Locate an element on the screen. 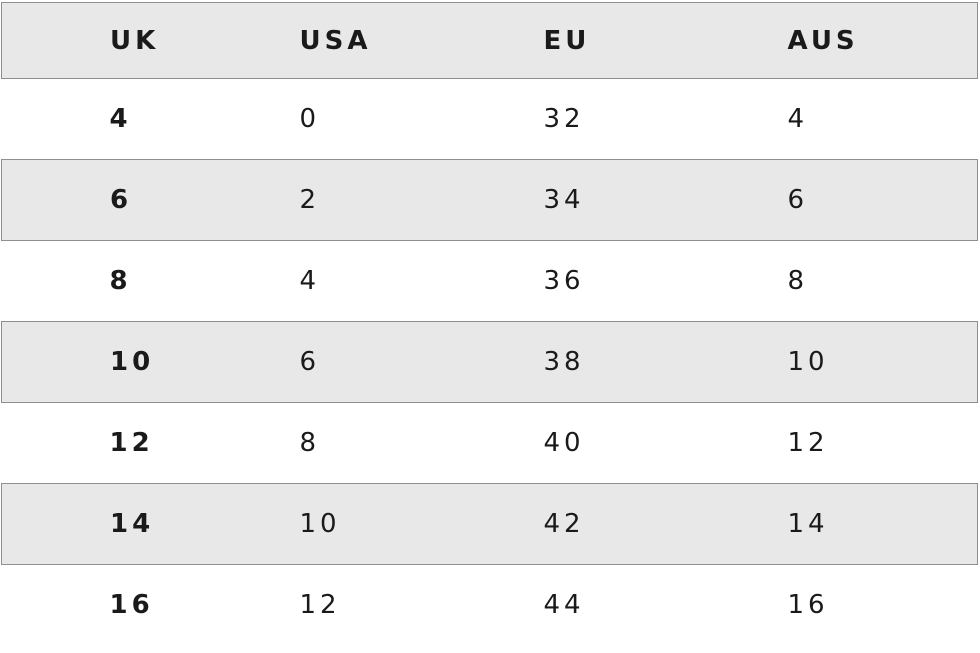 This screenshot has height=653, width=980. column-header-usa: USA is located at coordinates (335, 40).